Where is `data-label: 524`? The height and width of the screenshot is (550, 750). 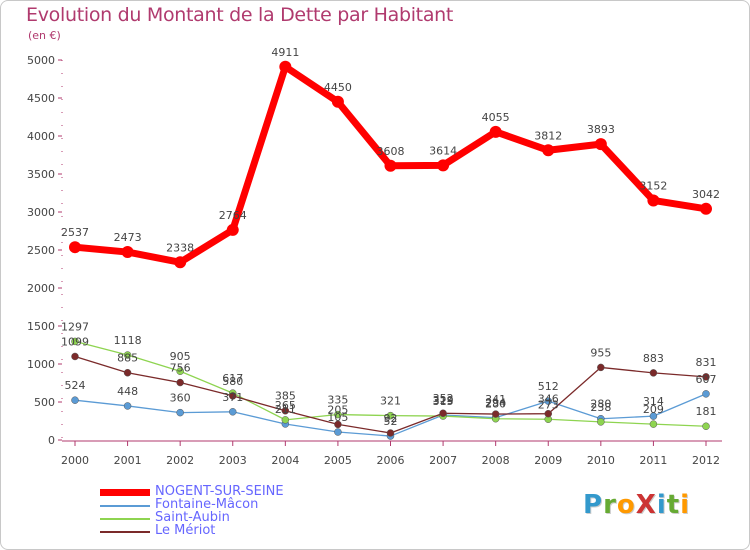 data-label: 524 is located at coordinates (75, 385).